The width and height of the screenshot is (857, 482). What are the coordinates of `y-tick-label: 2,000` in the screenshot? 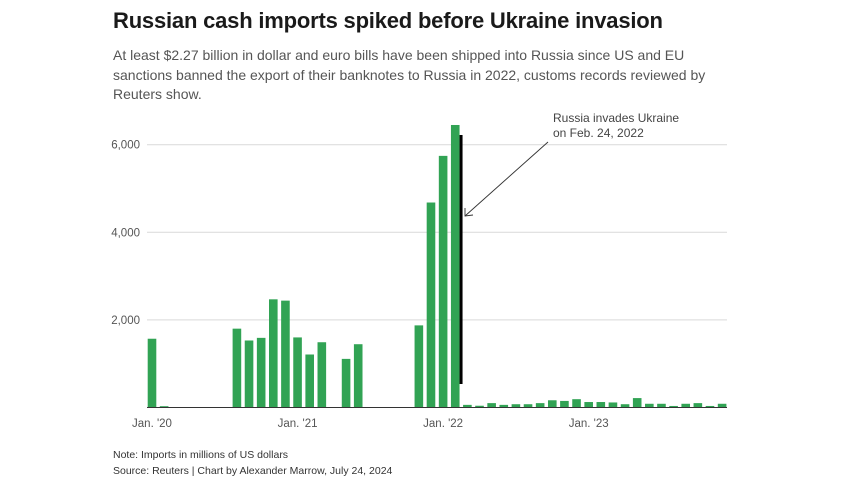 It's located at (125, 321).